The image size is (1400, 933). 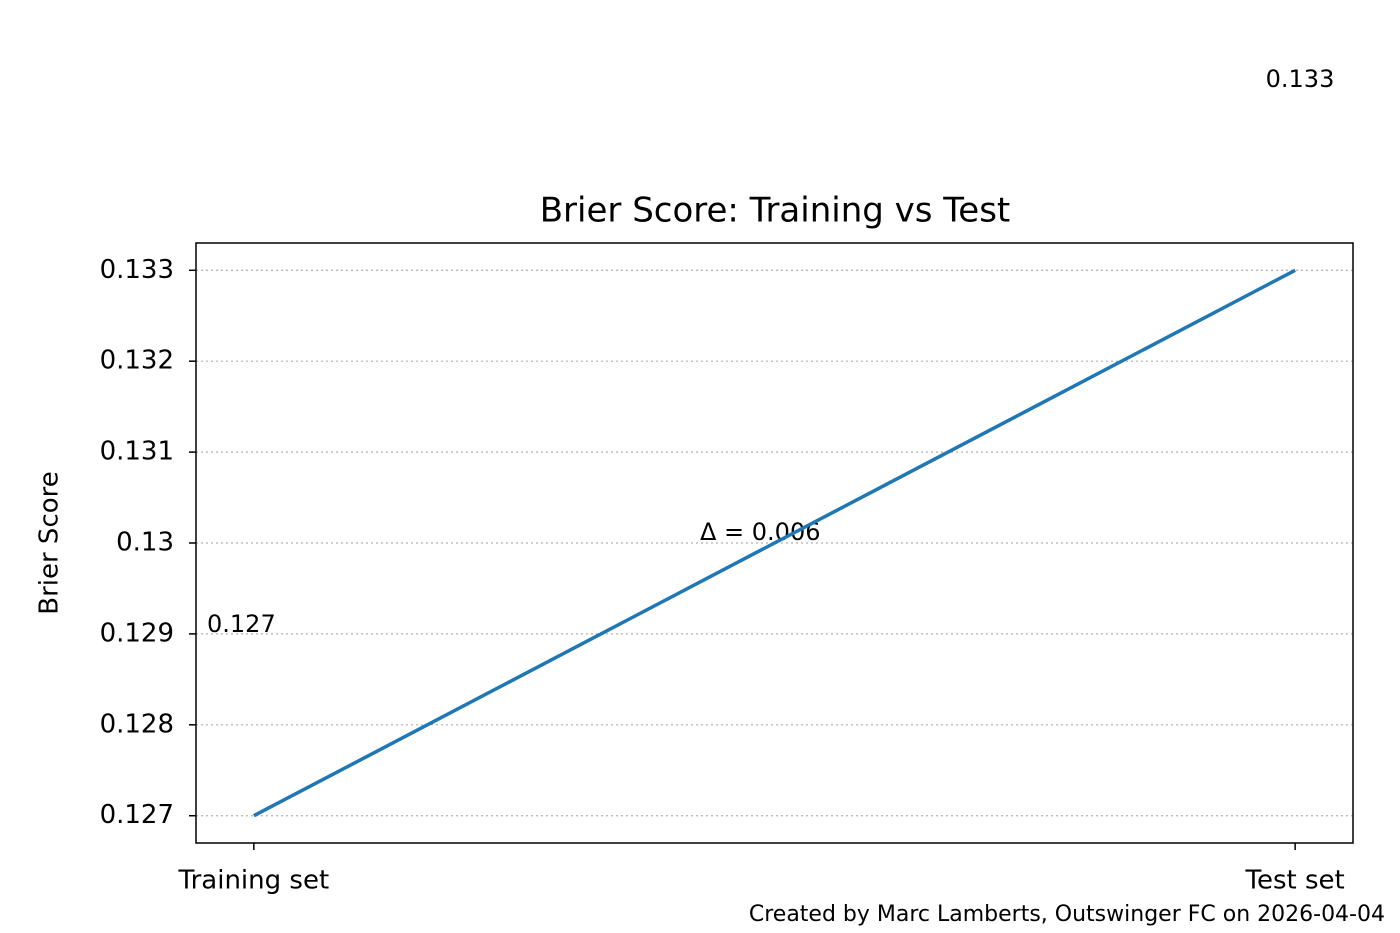 What do you see at coordinates (760, 532) in the screenshot?
I see `annotation: Δ = 0.006` at bounding box center [760, 532].